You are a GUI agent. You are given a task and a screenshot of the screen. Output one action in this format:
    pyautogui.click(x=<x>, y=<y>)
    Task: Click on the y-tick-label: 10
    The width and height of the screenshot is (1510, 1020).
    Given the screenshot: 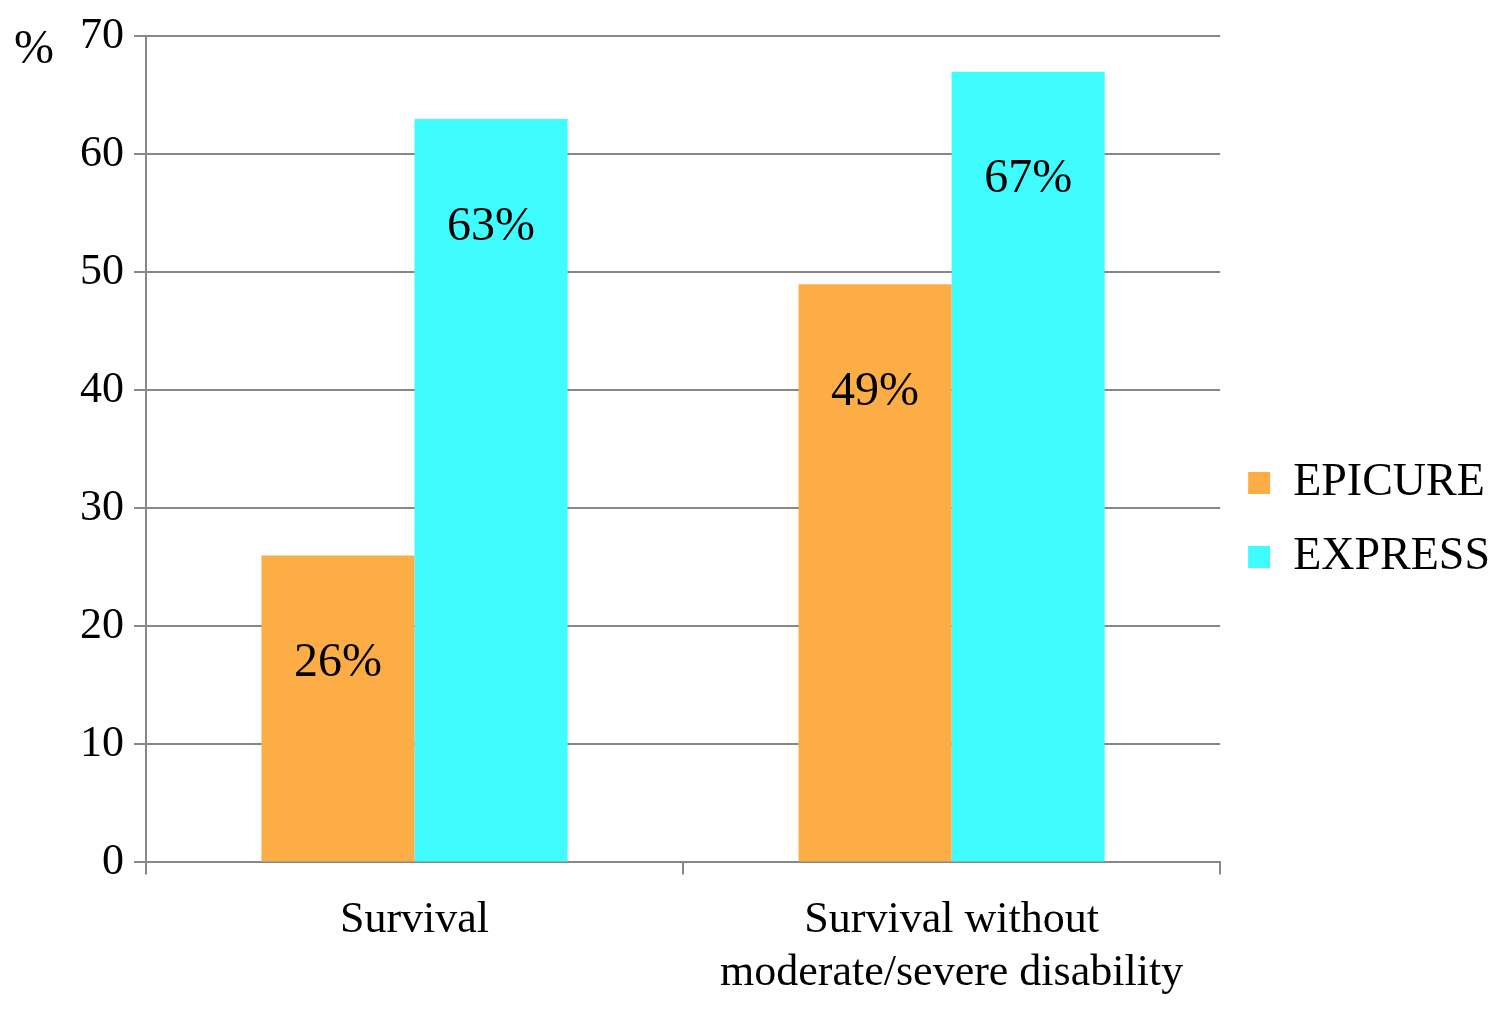 What is the action you would take?
    pyautogui.click(x=102, y=741)
    